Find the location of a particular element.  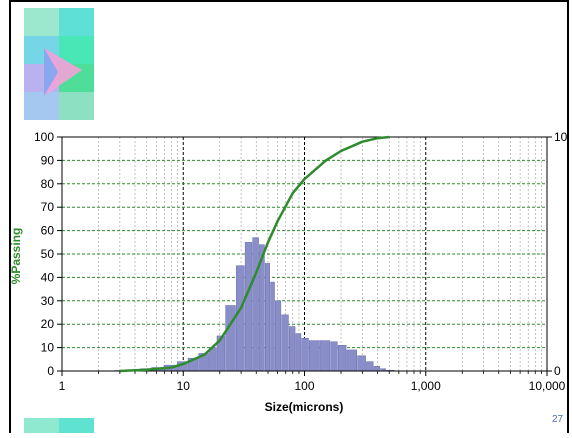

x-axis-title: Size(microns) is located at coordinates (304, 407).